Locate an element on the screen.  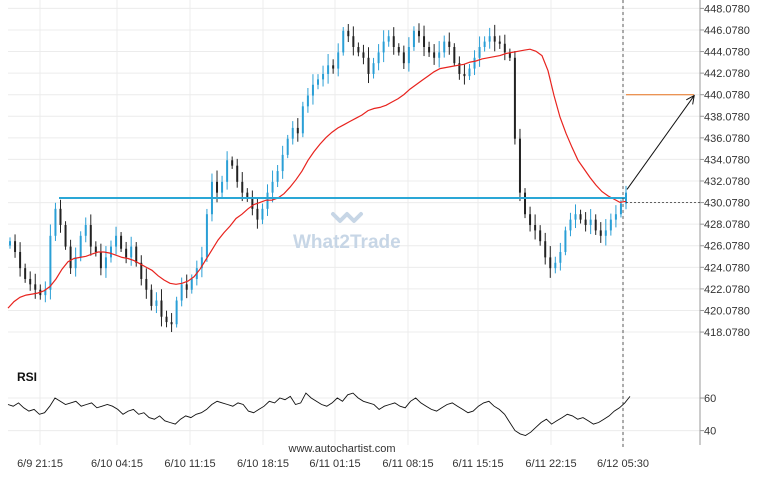
price-tick-label: 438.0780 is located at coordinates (727, 117).